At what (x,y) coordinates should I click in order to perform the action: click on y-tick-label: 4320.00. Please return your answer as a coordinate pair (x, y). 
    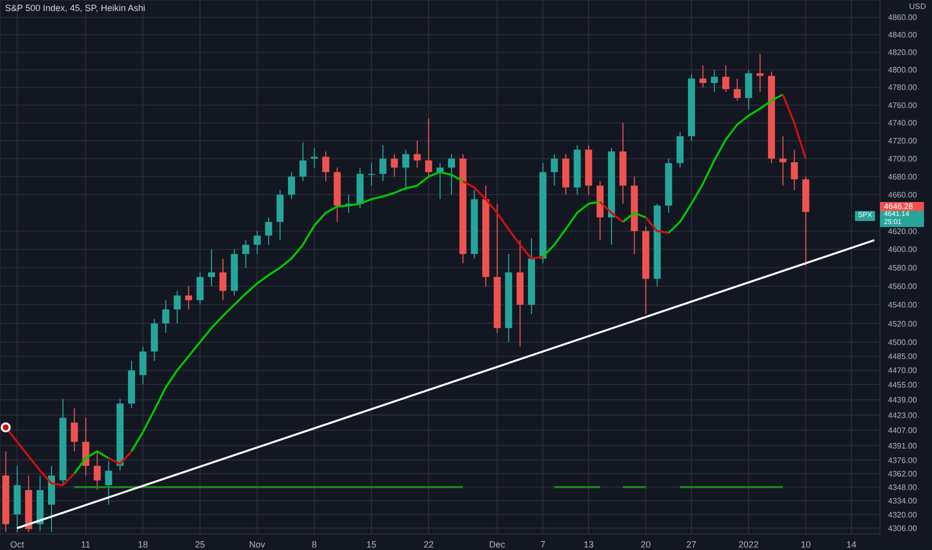
    Looking at the image, I should click on (903, 515).